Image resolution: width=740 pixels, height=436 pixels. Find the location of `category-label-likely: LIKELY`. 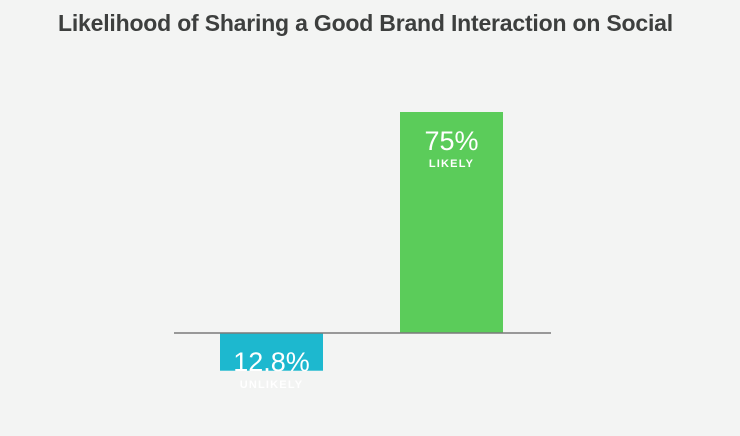

category-label-likely: LIKELY is located at coordinates (451, 164).